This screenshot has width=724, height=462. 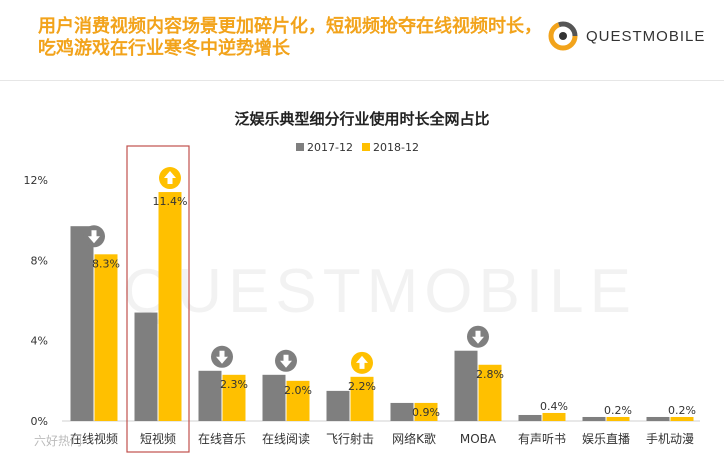 I want to click on x-tick-label: 有声听书, so click(x=542, y=439).